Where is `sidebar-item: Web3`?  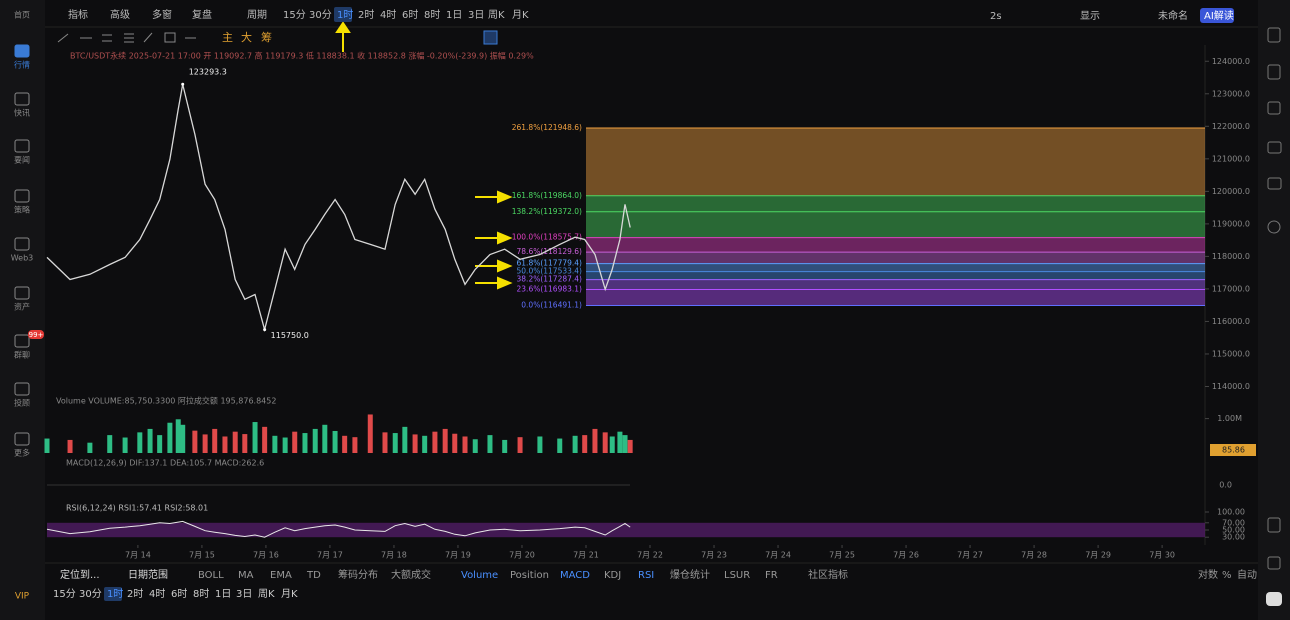 sidebar-item: Web3 is located at coordinates (22, 258).